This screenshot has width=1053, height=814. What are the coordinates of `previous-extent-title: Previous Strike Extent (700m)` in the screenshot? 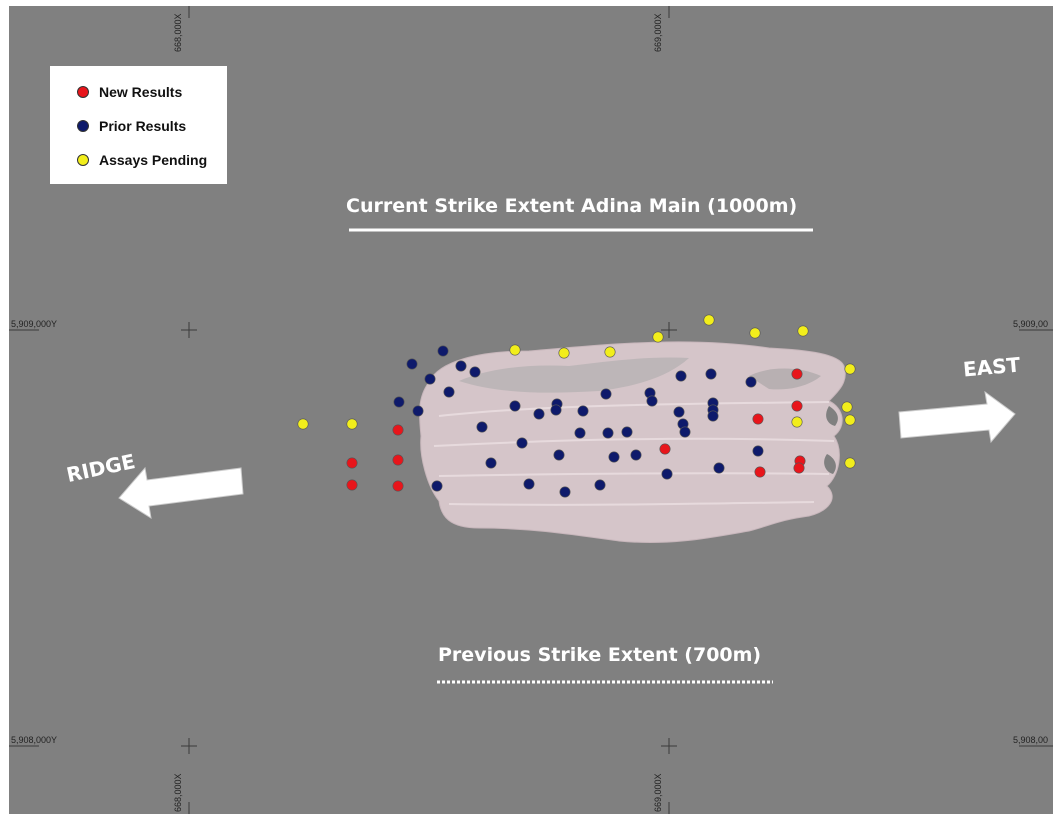 It's located at (600, 655).